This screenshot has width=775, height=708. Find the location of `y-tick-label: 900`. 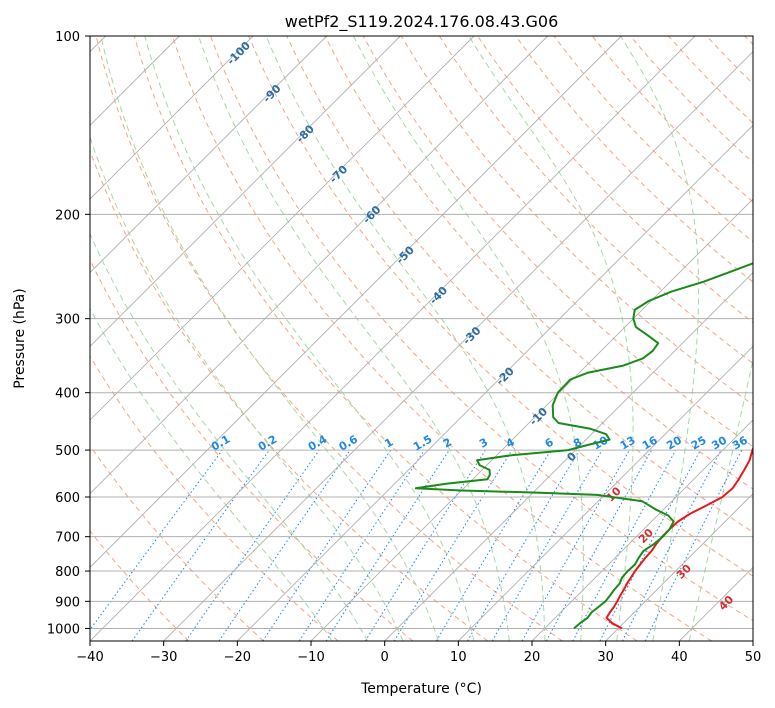

y-tick-label: 900 is located at coordinates (67, 602).